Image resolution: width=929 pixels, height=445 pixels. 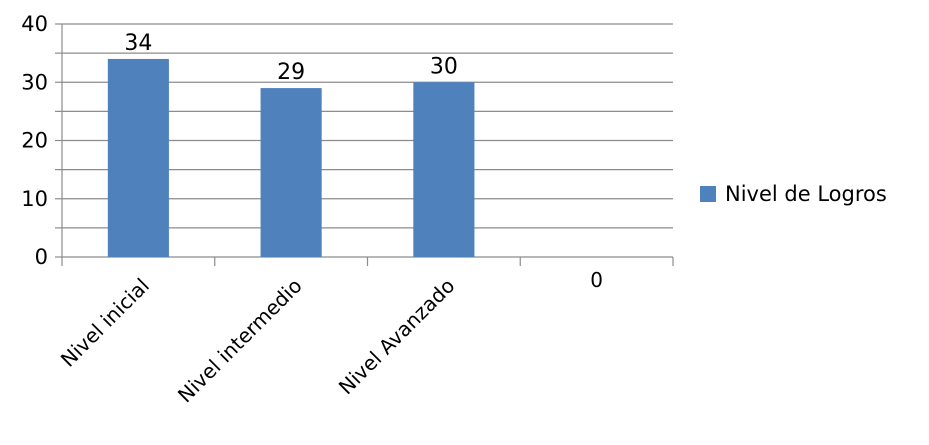 What do you see at coordinates (41, 257) in the screenshot?
I see `y-tick-label: 0` at bounding box center [41, 257].